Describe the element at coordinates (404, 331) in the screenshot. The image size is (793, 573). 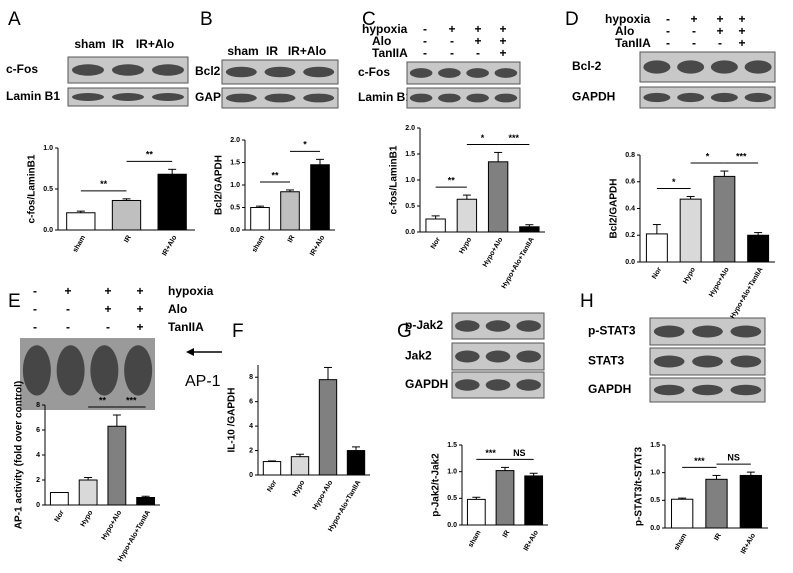
I see `panel-label: G` at that location.